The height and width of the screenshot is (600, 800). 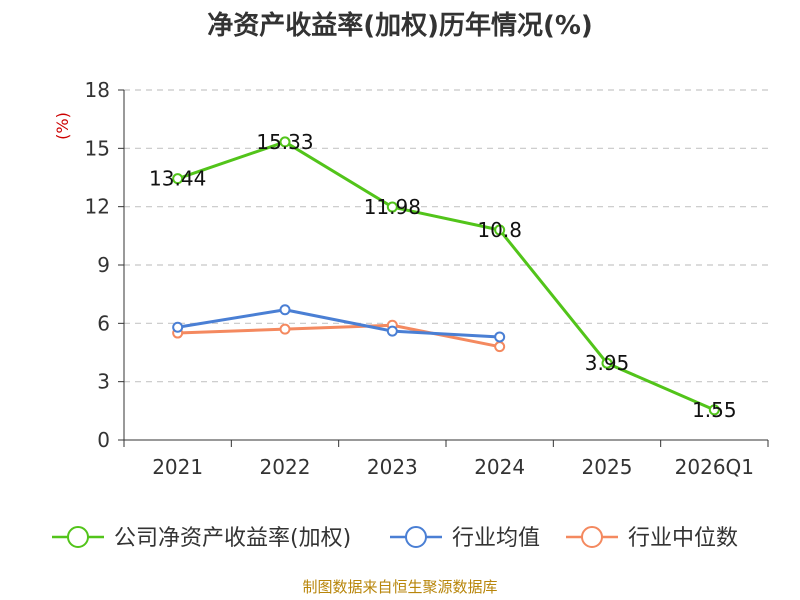 I want to click on legend-item-1: 行业均值, so click(x=465, y=538).